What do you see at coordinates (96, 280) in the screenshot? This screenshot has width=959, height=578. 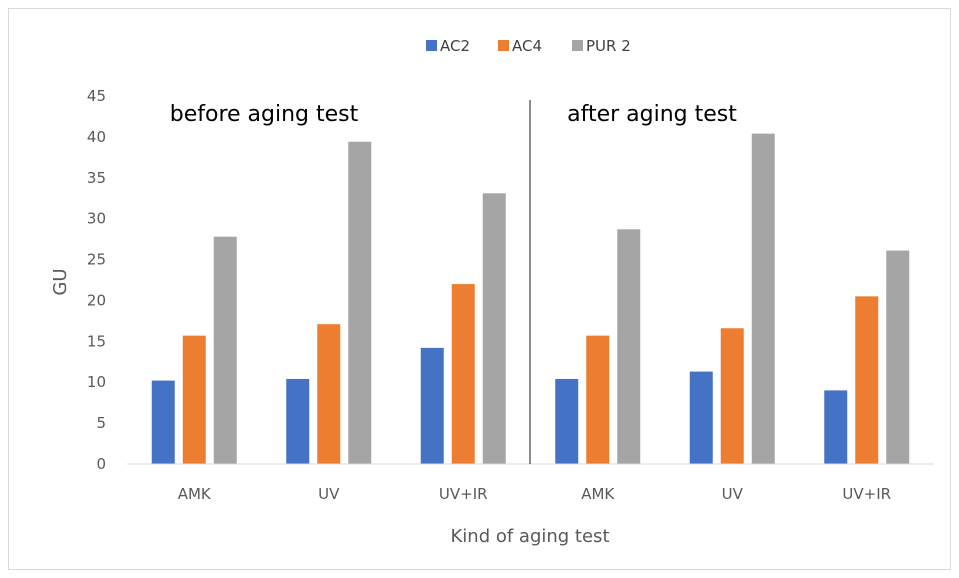 I see `y-axis-ticks: 0 5 10 15 20 25 30 35 40 45` at bounding box center [96, 280].